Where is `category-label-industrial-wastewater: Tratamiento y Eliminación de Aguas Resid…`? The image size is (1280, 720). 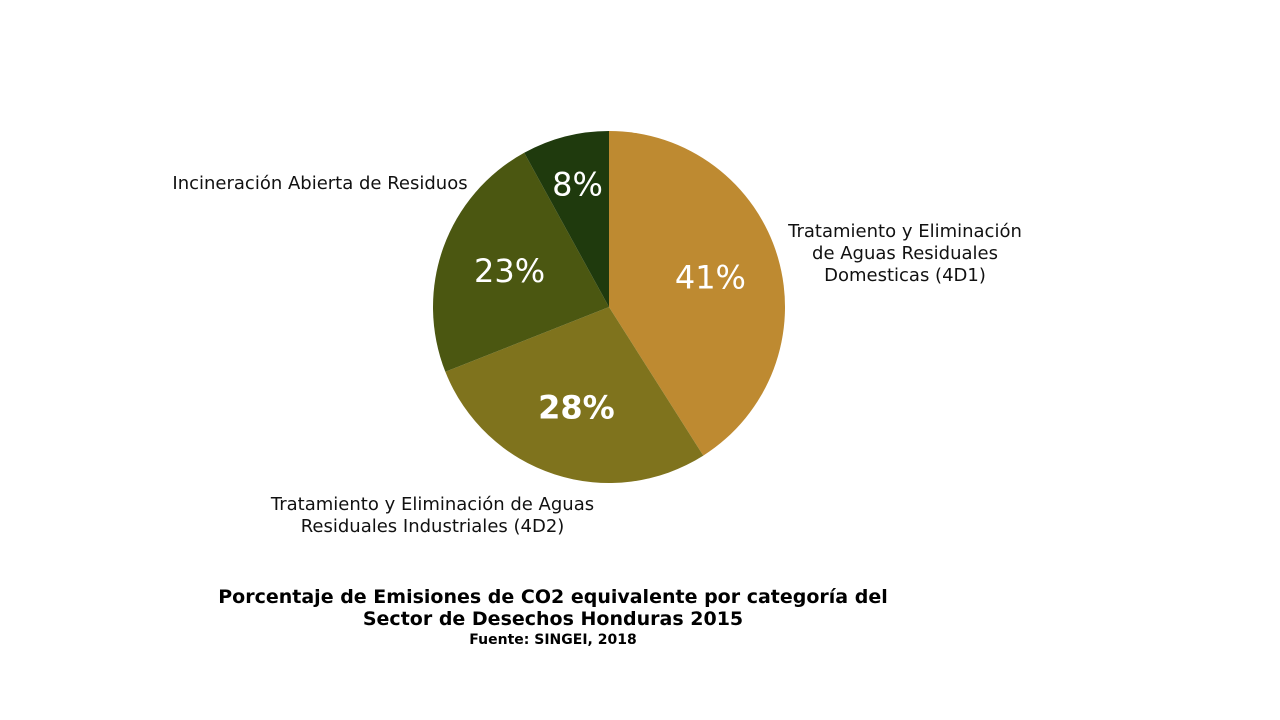 category-label-industrial-wastewater: Tratamiento y Eliminación de Aguas Resid… is located at coordinates (432, 515).